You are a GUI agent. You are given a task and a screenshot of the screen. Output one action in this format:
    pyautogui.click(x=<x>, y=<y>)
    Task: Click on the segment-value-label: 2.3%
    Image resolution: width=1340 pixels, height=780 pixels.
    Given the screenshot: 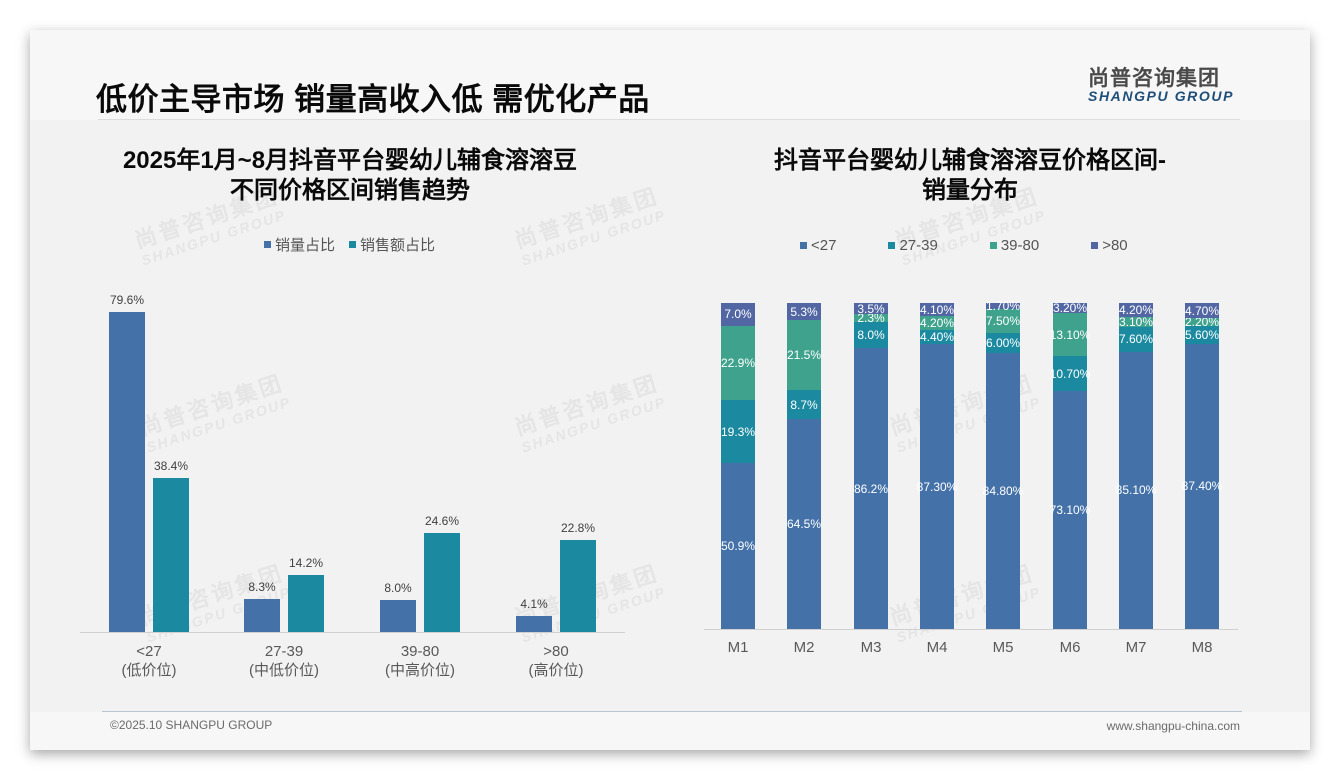 What is the action you would take?
    pyautogui.click(x=871, y=318)
    